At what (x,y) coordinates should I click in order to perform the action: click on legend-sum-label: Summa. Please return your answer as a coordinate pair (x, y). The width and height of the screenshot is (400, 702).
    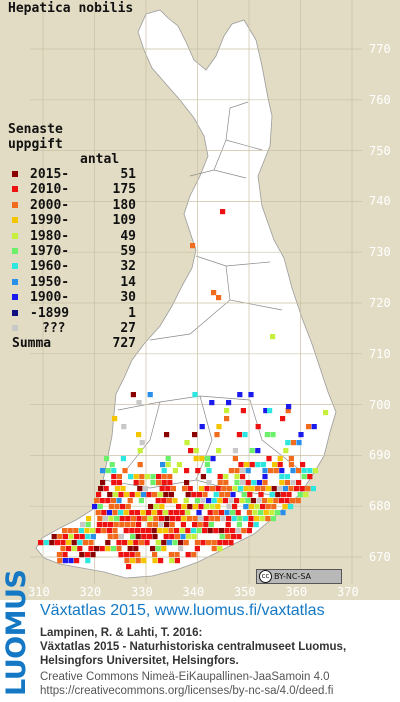
    Looking at the image, I should click on (32, 344).